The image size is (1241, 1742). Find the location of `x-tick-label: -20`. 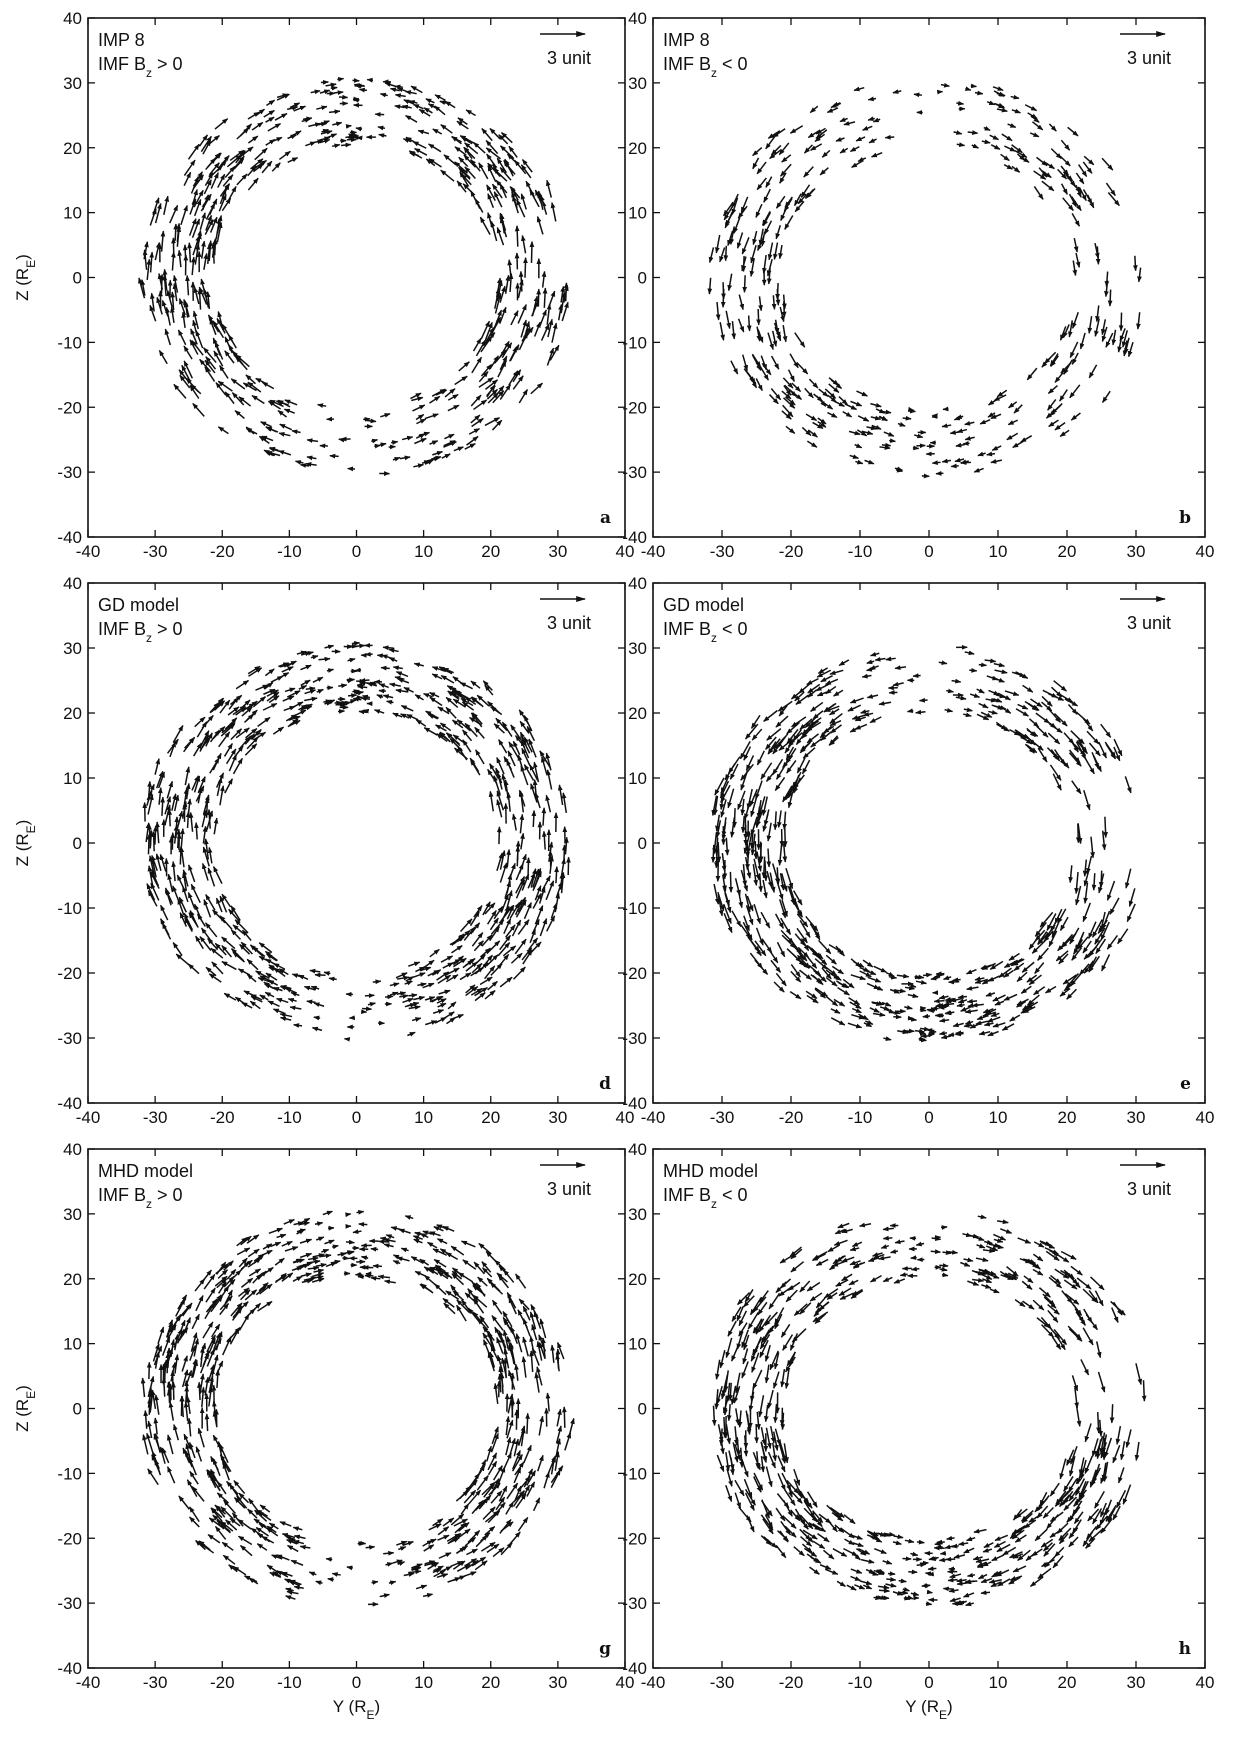

x-tick-label: -20 is located at coordinates (791, 551).